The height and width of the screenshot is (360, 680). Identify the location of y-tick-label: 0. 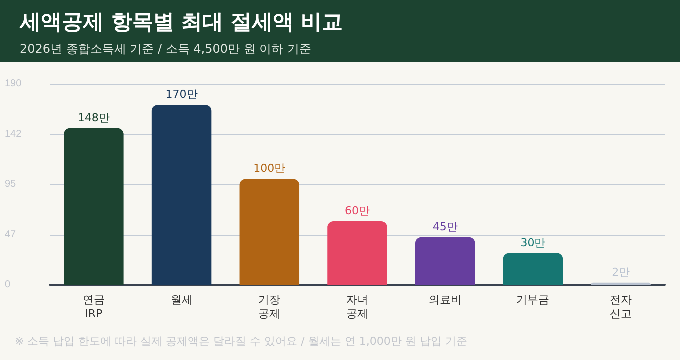
(8, 285).